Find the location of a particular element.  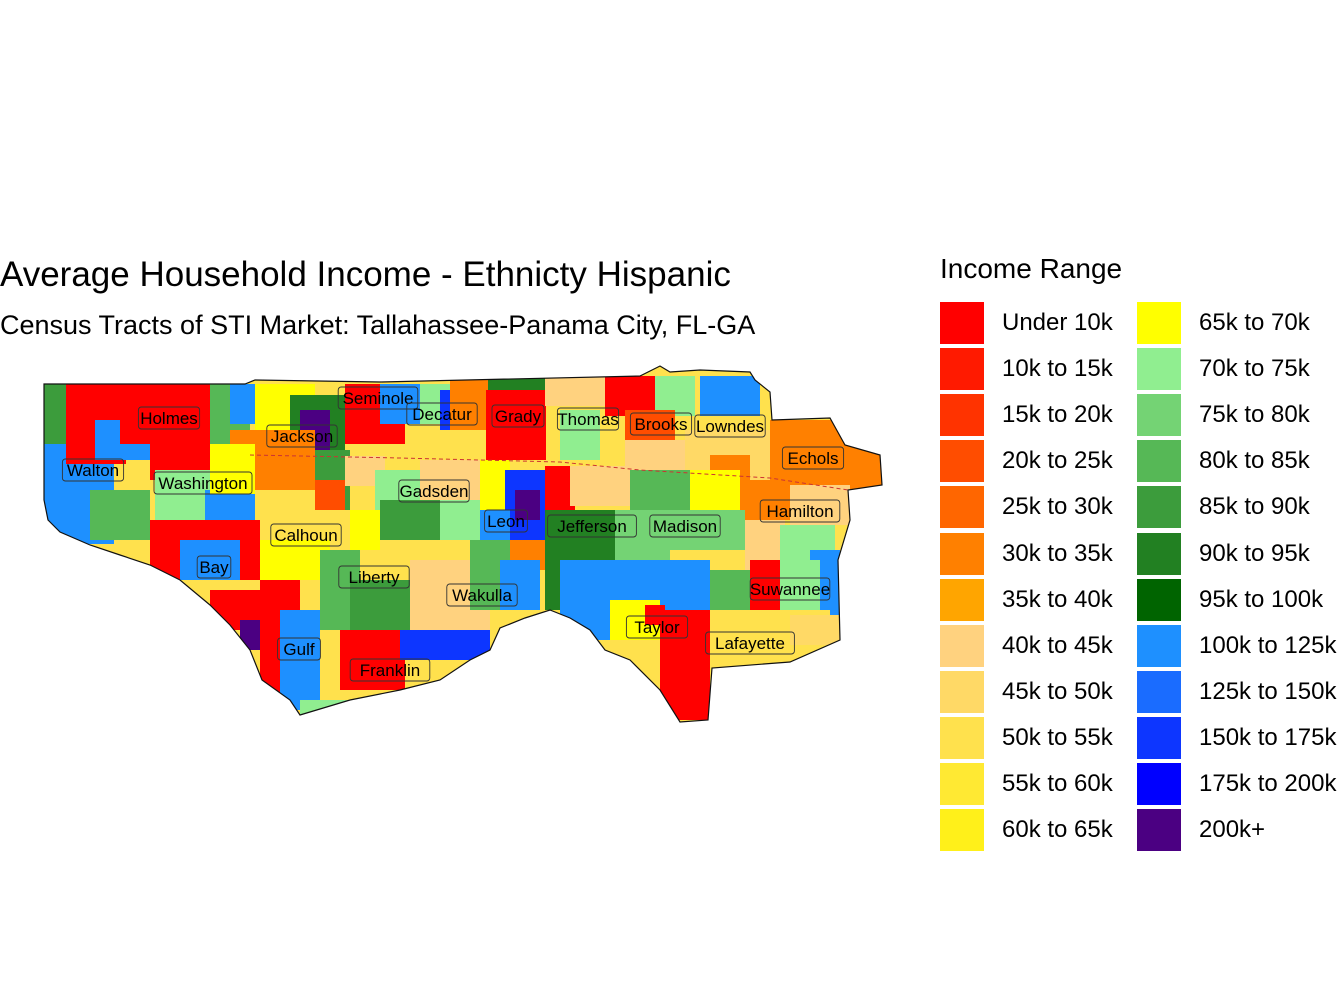

legend-label: 75k to 80k is located at coordinates (1254, 415).